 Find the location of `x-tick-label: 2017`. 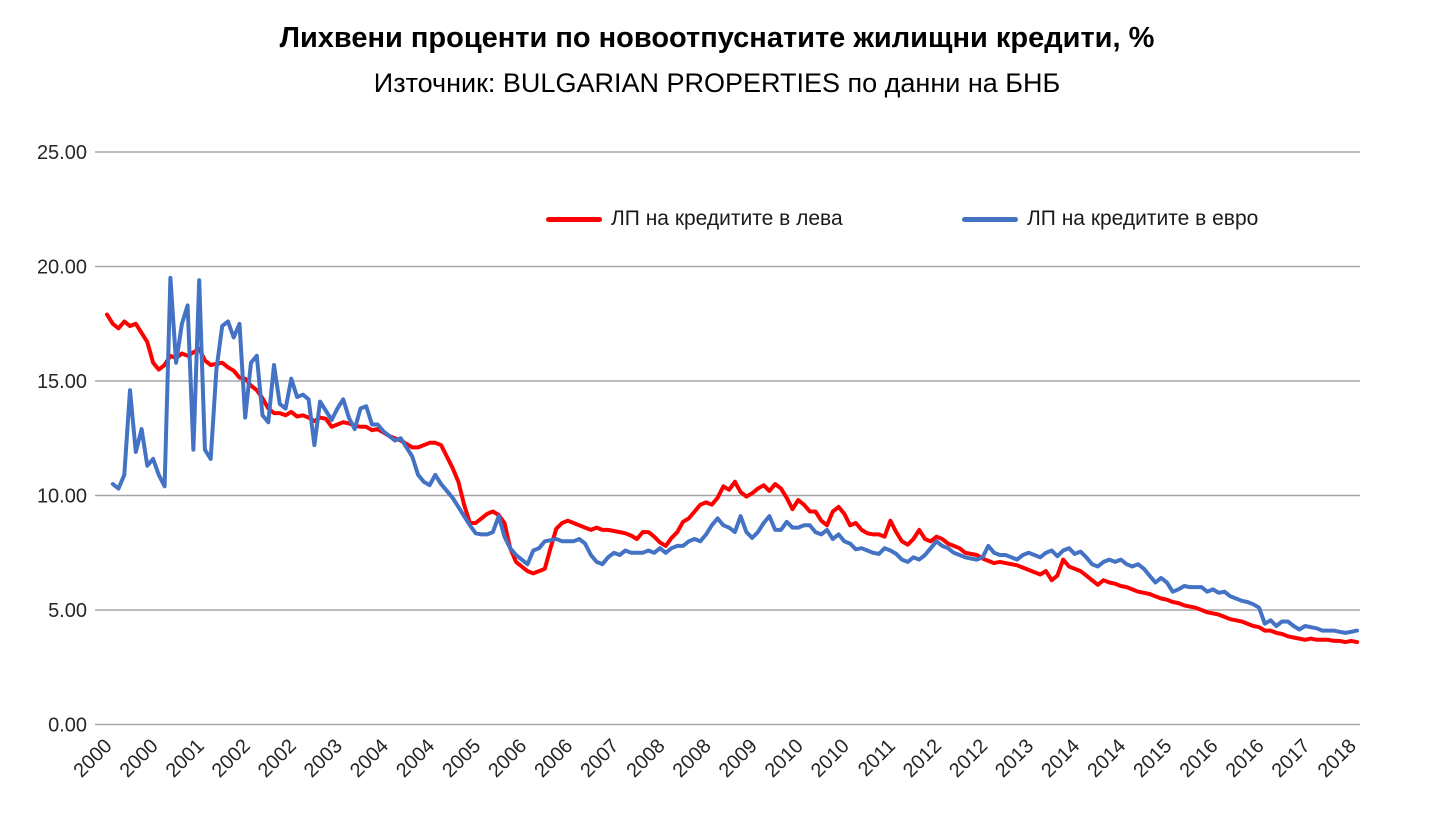

x-tick-label: 2017 is located at coordinates (1291, 758).